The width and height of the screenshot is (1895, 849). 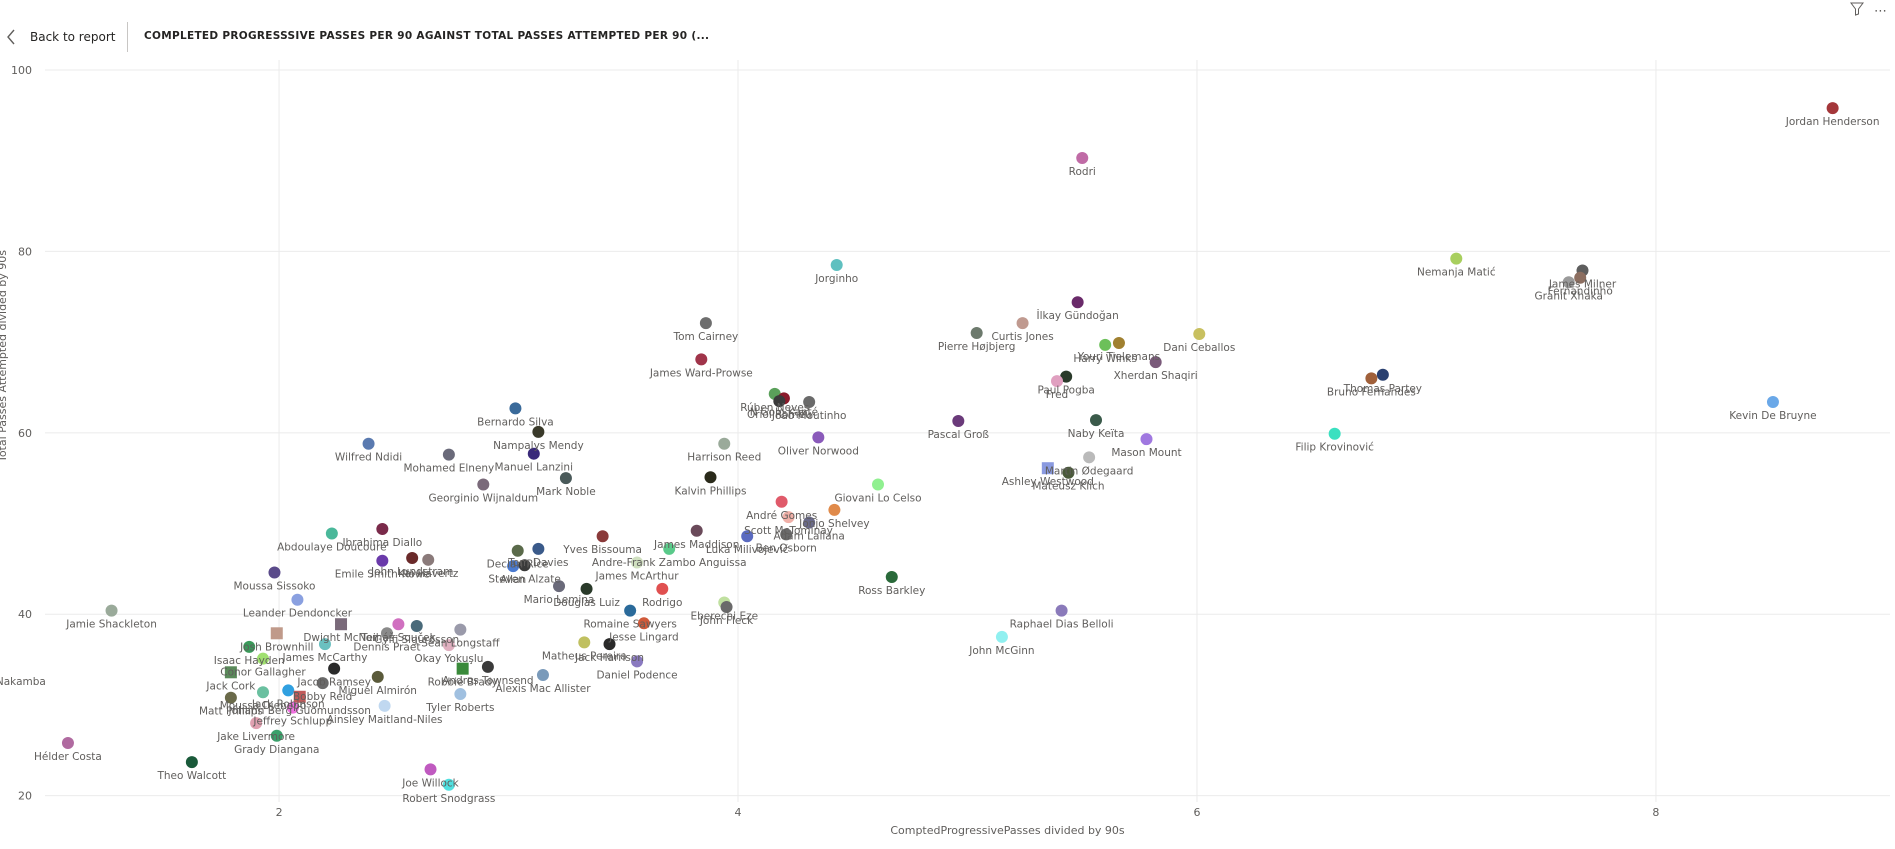 What do you see at coordinates (60, 37) in the screenshot?
I see `back-to-report-button: Back to report` at bounding box center [60, 37].